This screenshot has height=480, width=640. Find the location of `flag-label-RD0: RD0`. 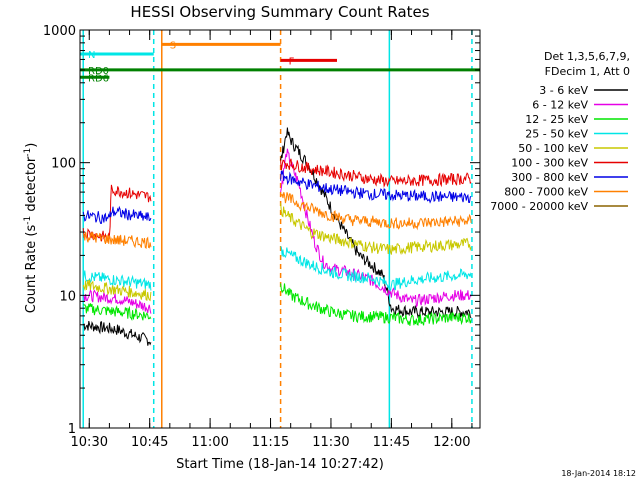

flag-label-RD0: RD0 is located at coordinates (98, 71).